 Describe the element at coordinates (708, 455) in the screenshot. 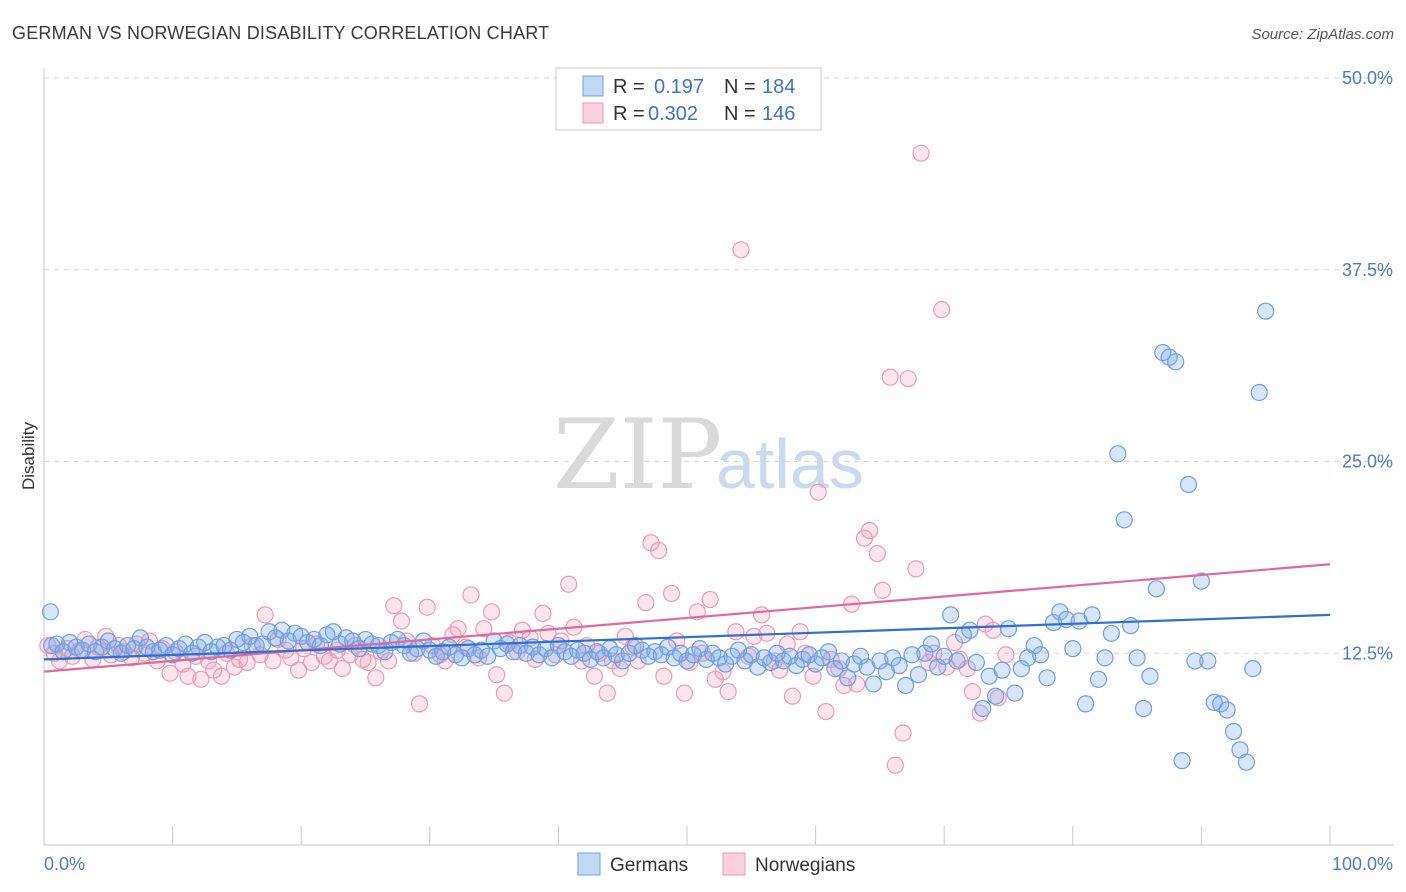

I see `watermark: ZIP atlas` at that location.